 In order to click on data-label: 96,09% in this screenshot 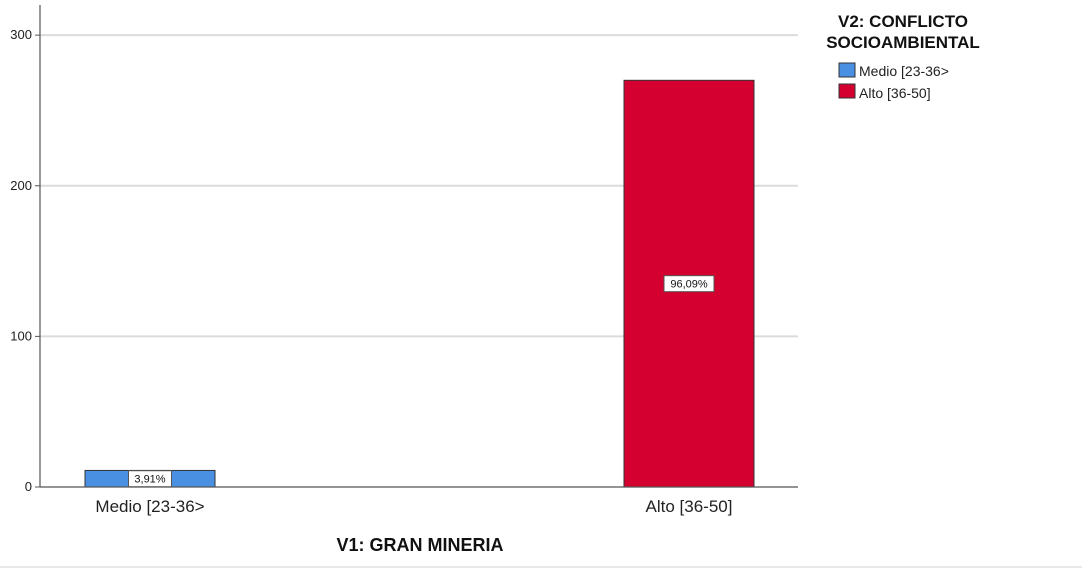, I will do `click(689, 285)`.